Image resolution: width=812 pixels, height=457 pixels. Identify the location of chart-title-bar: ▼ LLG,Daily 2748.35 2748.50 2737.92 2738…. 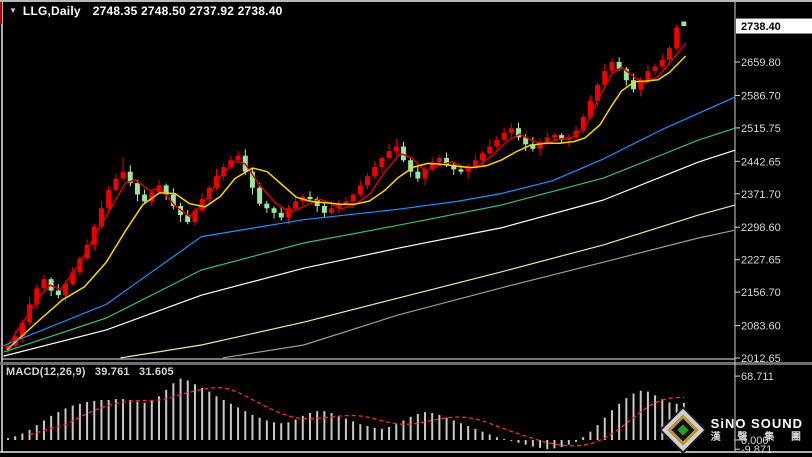
(143, 11).